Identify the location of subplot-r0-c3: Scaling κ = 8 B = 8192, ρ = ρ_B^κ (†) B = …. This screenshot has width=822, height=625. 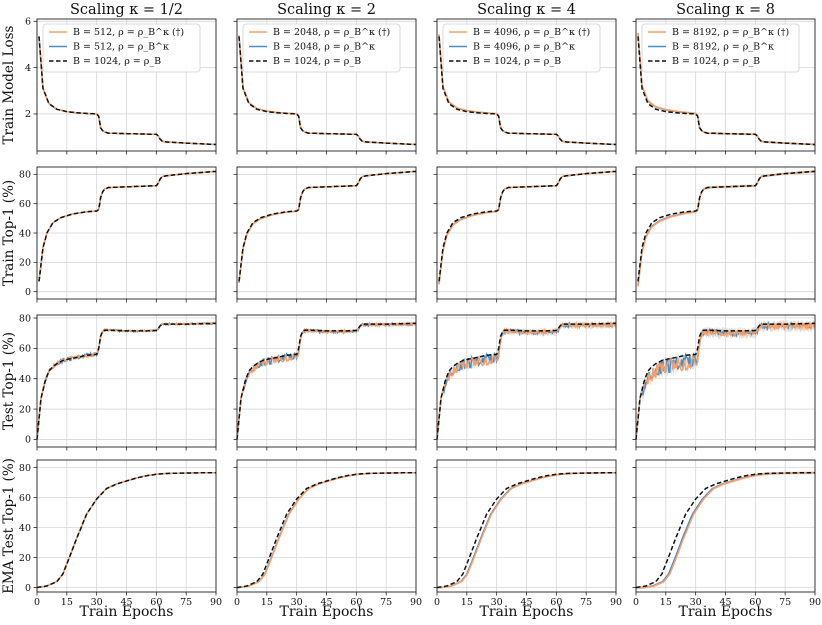
(724, 78).